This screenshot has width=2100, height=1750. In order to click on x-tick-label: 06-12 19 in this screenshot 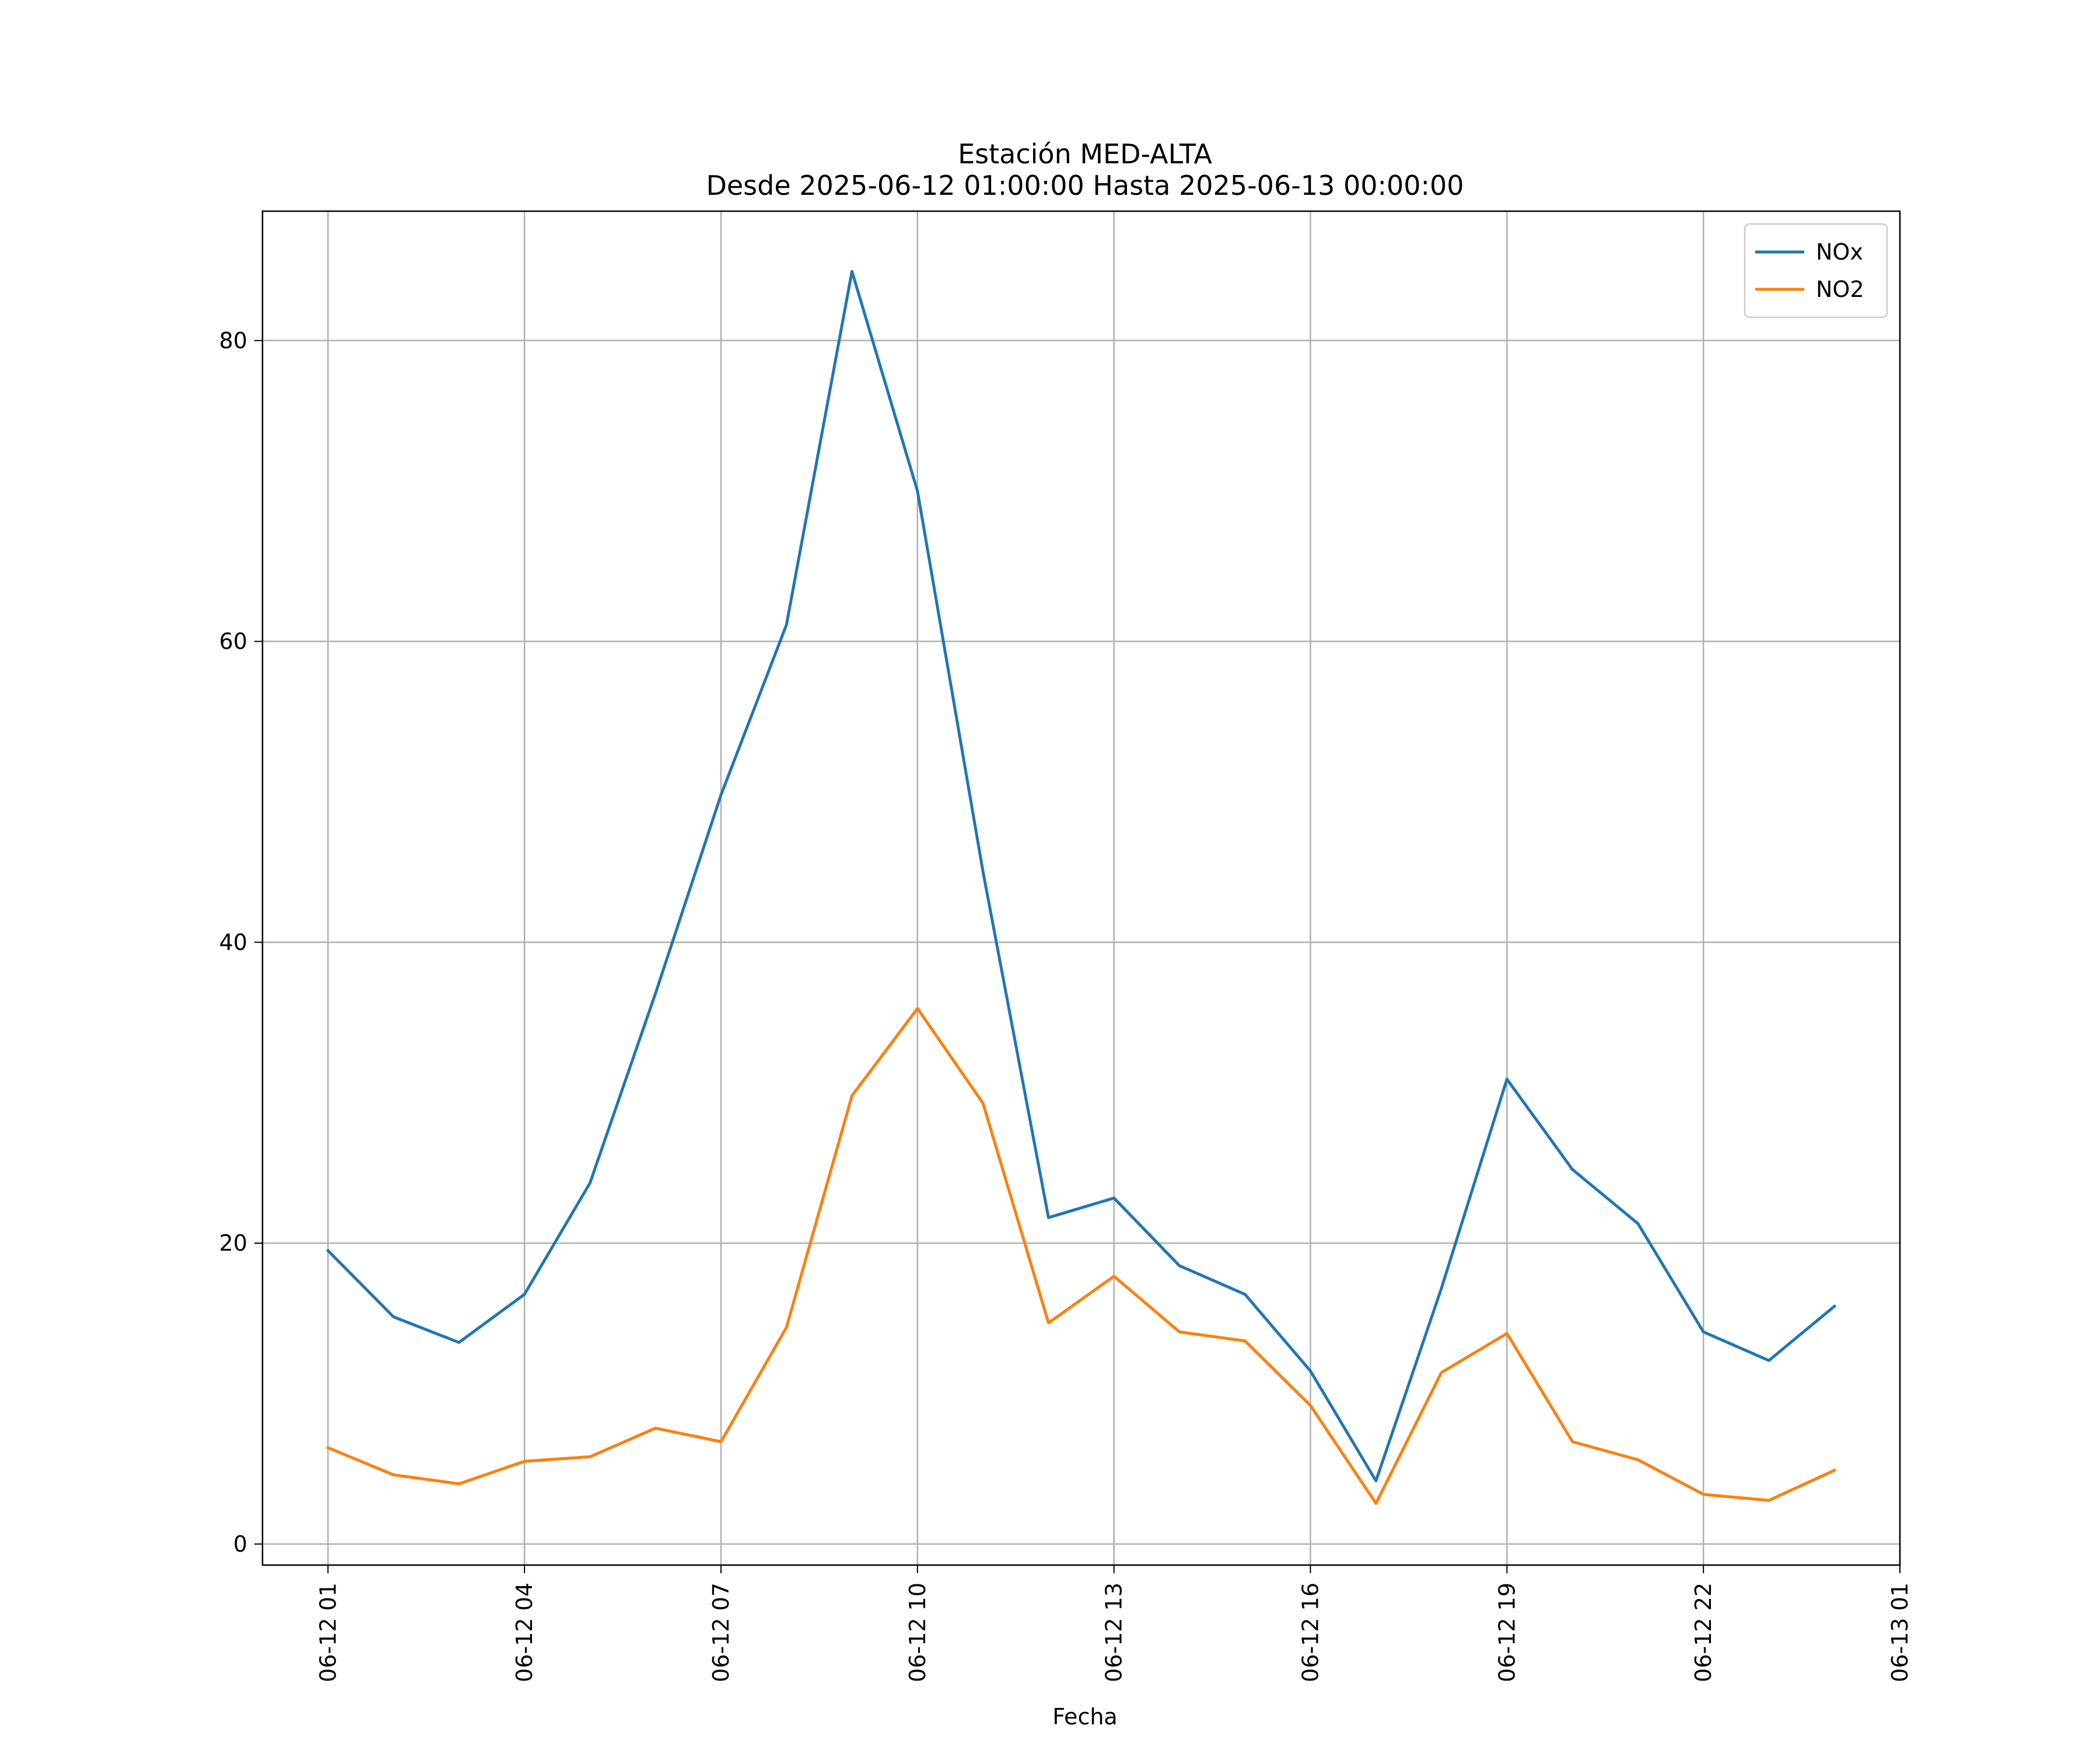, I will do `click(1507, 1632)`.